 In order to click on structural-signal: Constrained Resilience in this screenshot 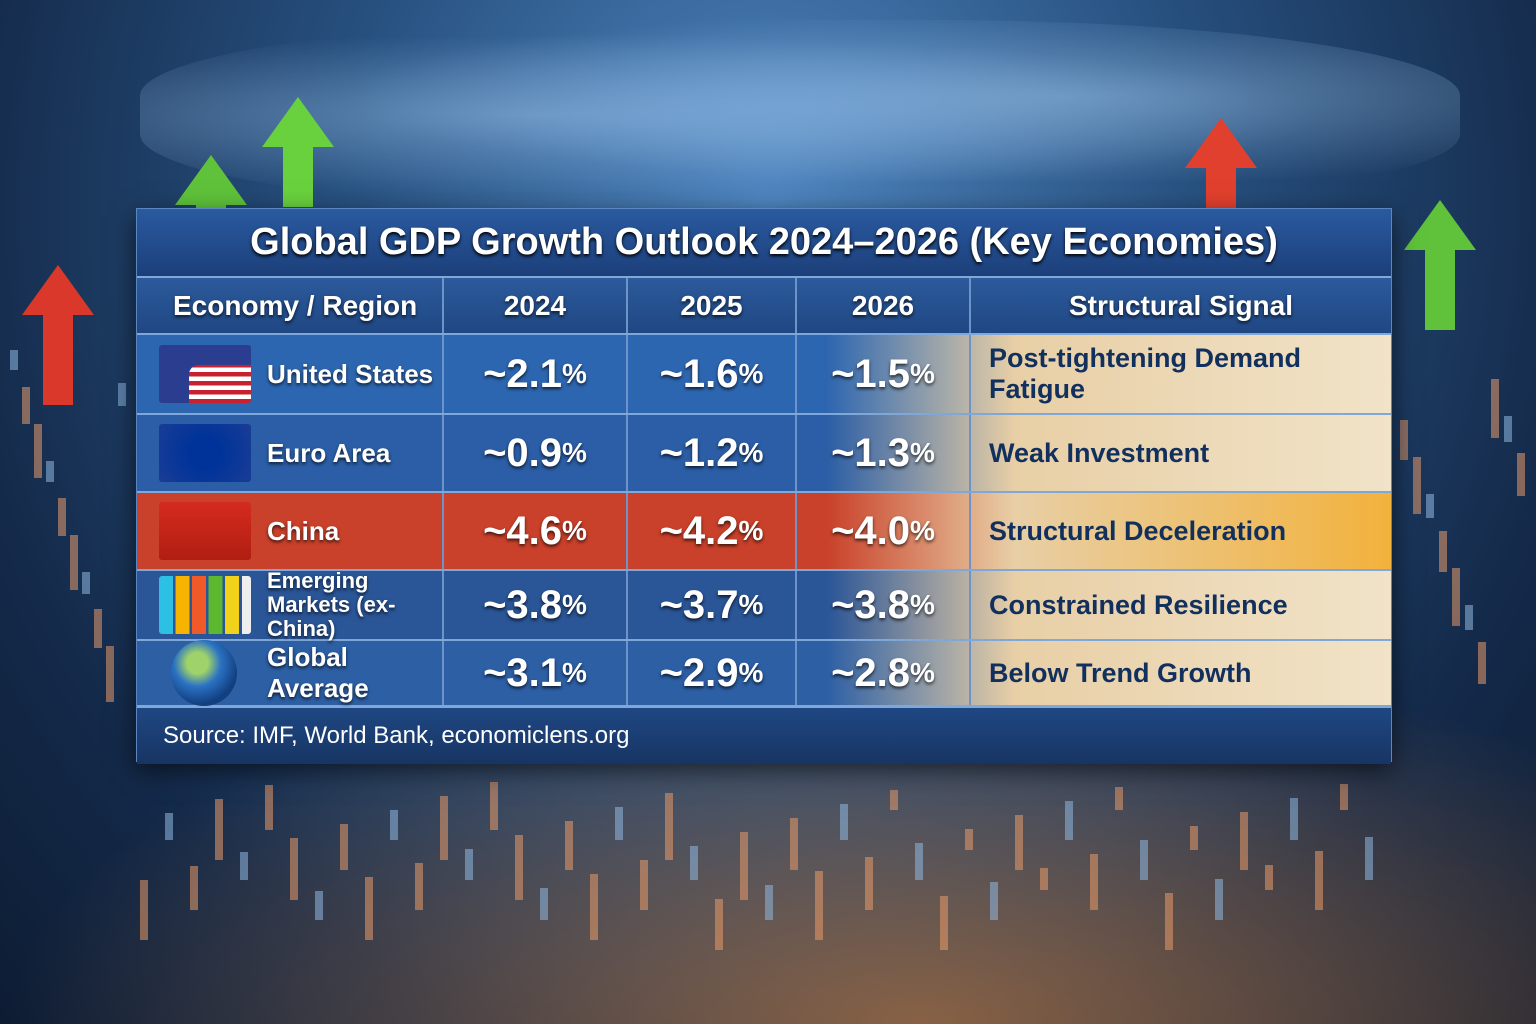, I will do `click(1138, 604)`.